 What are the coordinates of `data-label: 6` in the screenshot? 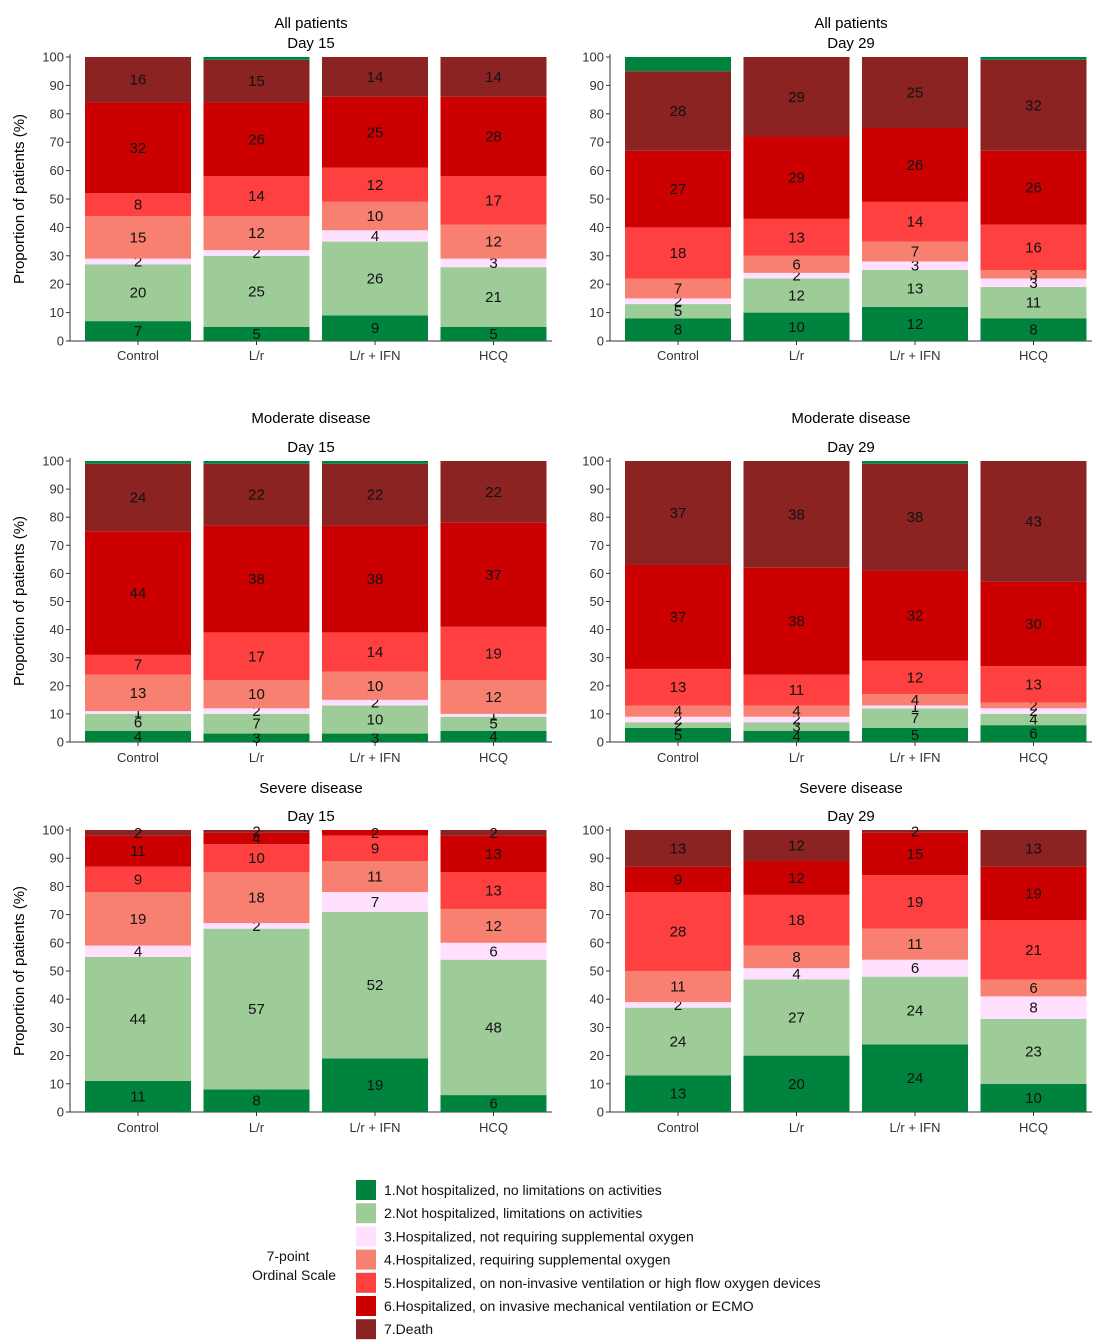 It's located at (915, 968).